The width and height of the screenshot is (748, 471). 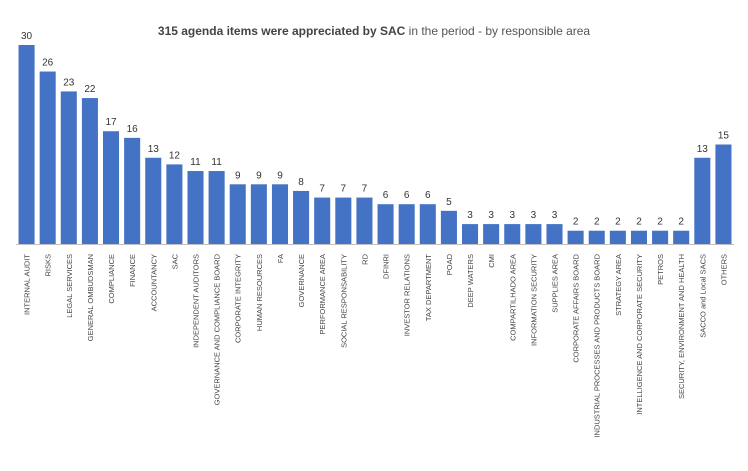 I want to click on chart-title-bold: 315 agenda items were appreciated by SAC, so click(x=281, y=31).